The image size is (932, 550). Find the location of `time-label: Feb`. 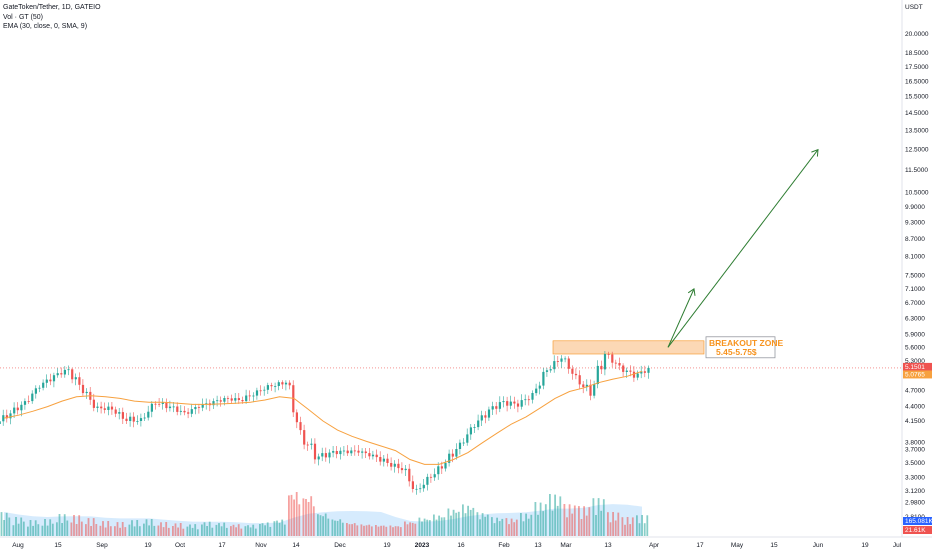

time-label: Feb is located at coordinates (504, 545).